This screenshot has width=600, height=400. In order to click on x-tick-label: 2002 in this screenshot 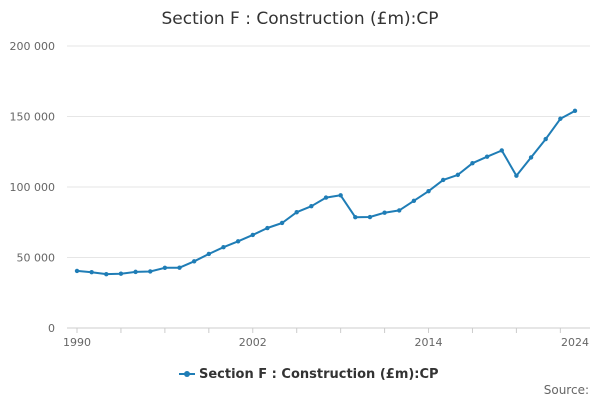, I will do `click(253, 342)`.